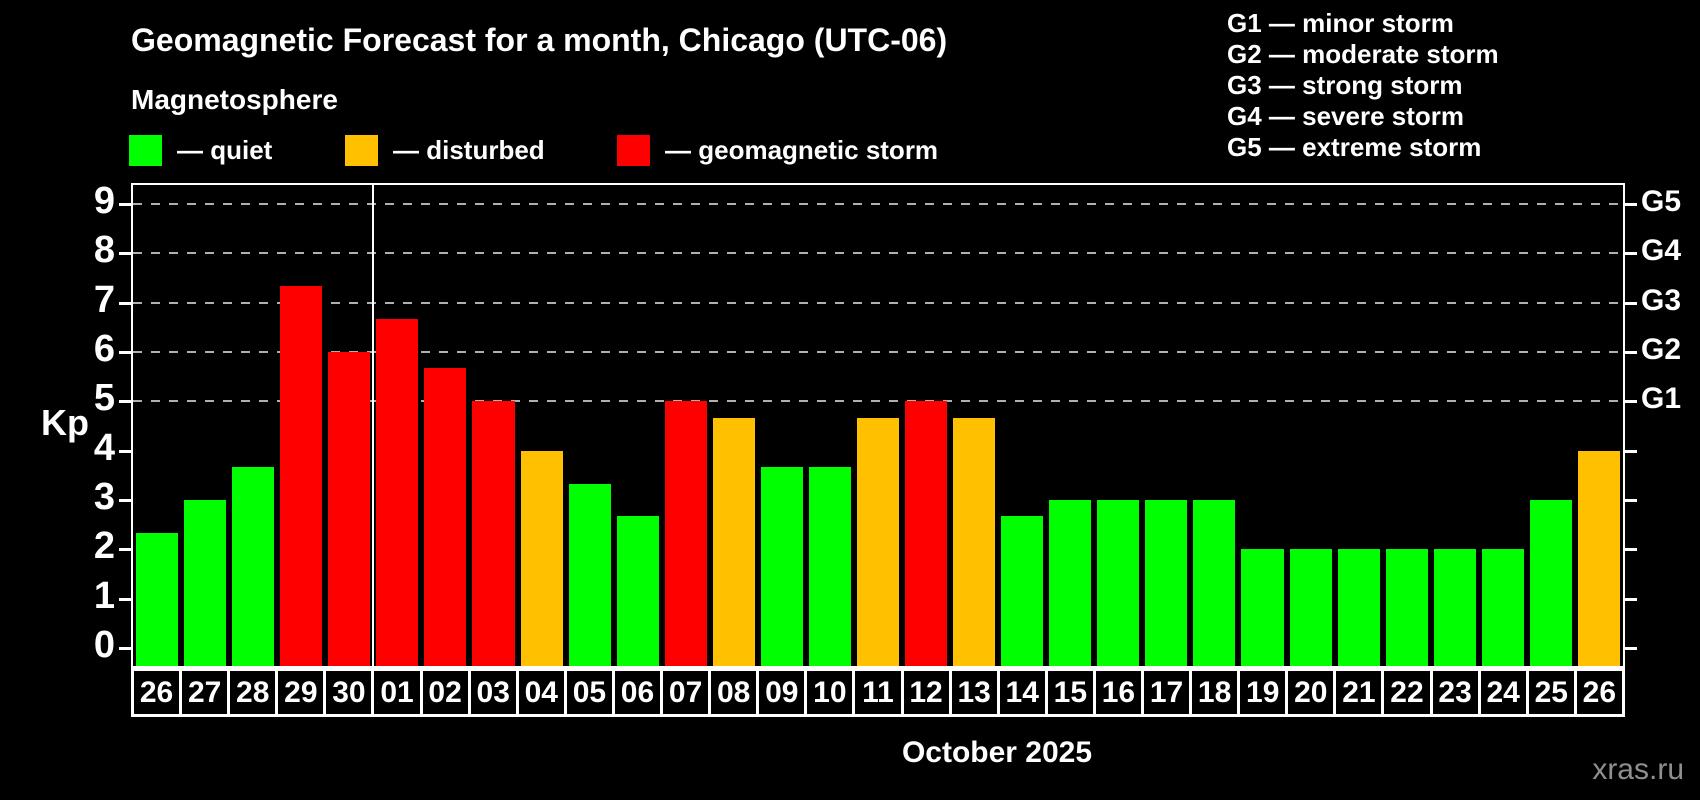 Image resolution: width=1700 pixels, height=800 pixels. Describe the element at coordinates (878, 203) in the screenshot. I see `gridline-kp9` at that location.